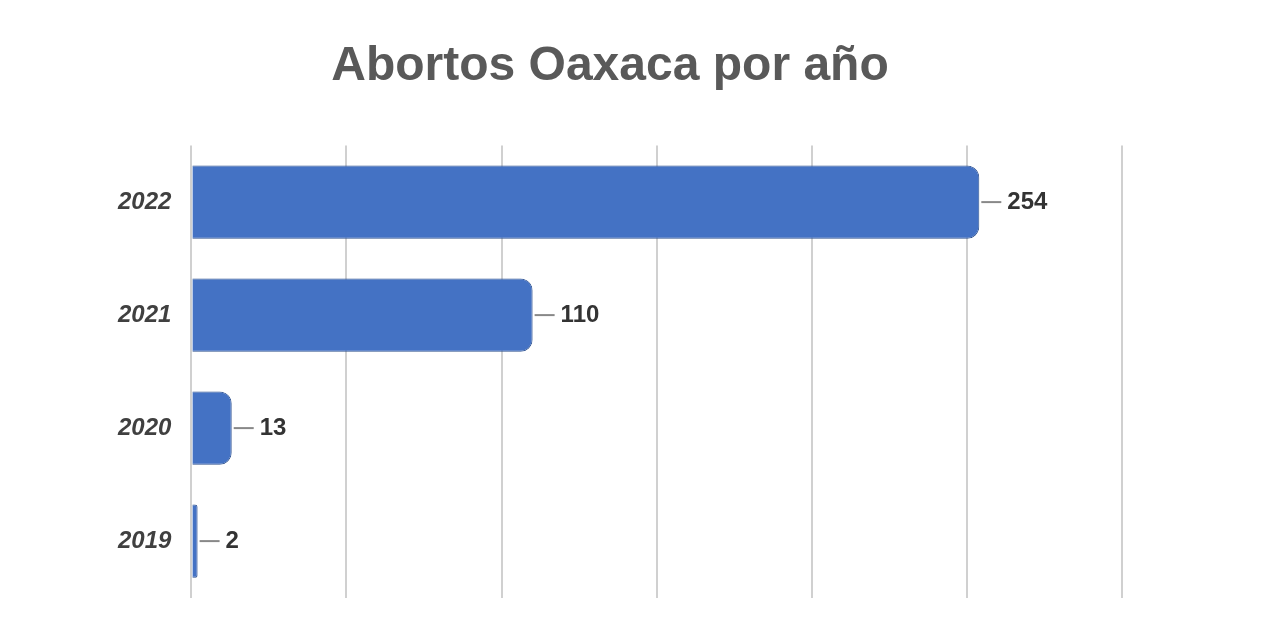 Image resolution: width=1280 pixels, height=640 pixels. I want to click on y-tick-label: 2021, so click(144, 313).